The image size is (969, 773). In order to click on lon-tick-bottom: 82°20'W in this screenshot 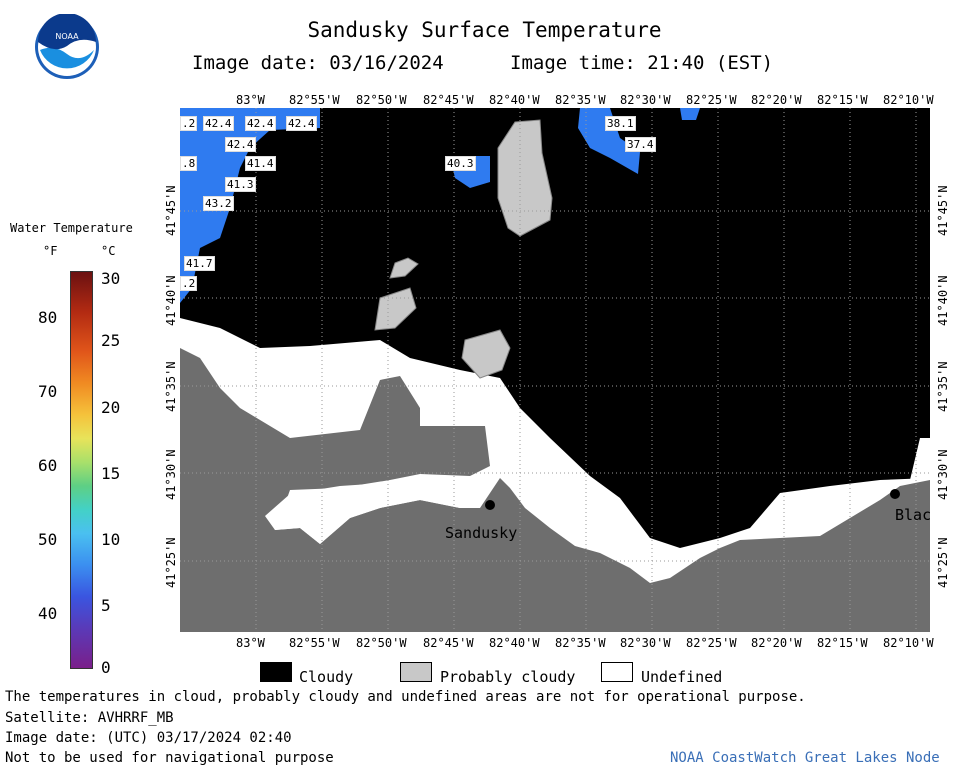, I will do `click(776, 643)`.